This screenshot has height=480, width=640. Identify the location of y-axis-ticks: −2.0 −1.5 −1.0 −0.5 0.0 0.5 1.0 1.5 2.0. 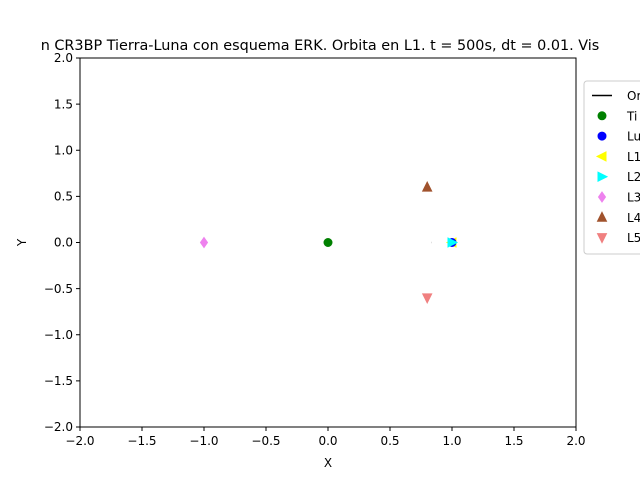
(62, 242).